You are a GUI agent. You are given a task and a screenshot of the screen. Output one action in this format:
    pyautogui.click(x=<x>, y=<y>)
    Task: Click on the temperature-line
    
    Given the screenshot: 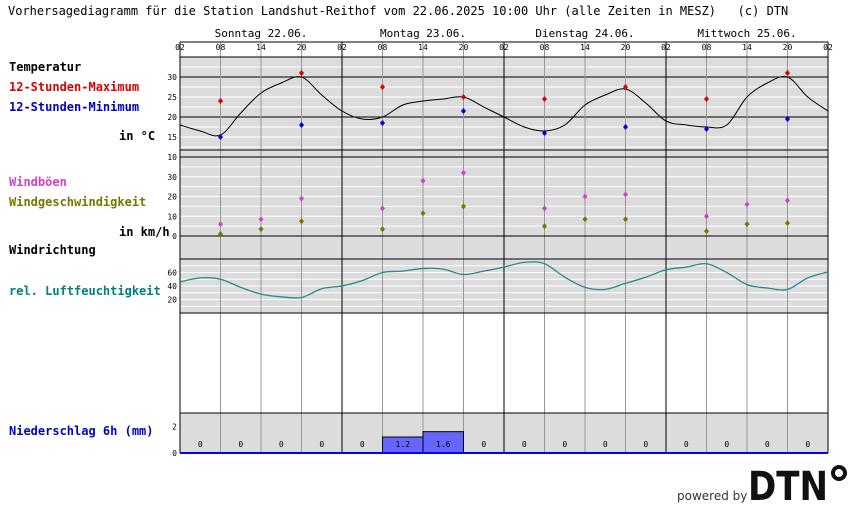 What is the action you would take?
    pyautogui.click(x=504, y=106)
    